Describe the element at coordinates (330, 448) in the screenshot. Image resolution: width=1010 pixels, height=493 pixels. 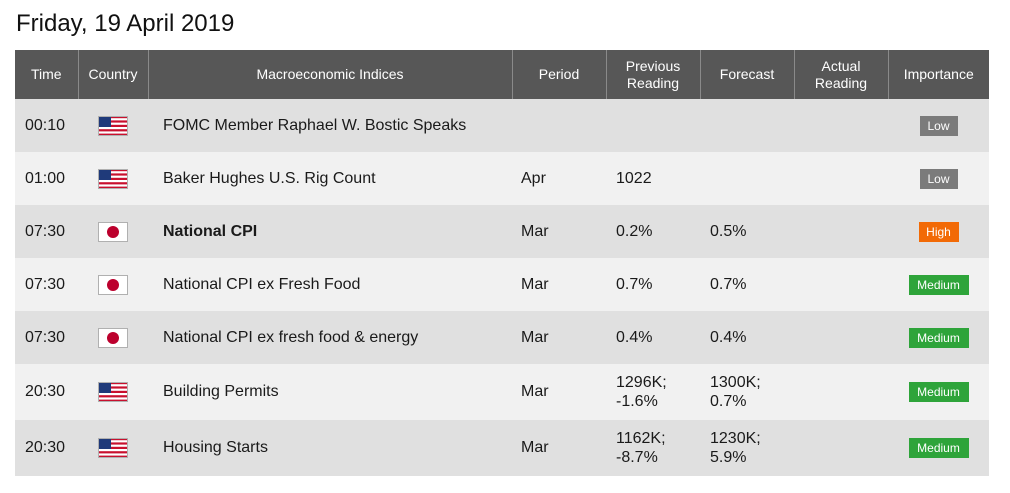
I see `cell-index-name: Housing Starts` at that location.